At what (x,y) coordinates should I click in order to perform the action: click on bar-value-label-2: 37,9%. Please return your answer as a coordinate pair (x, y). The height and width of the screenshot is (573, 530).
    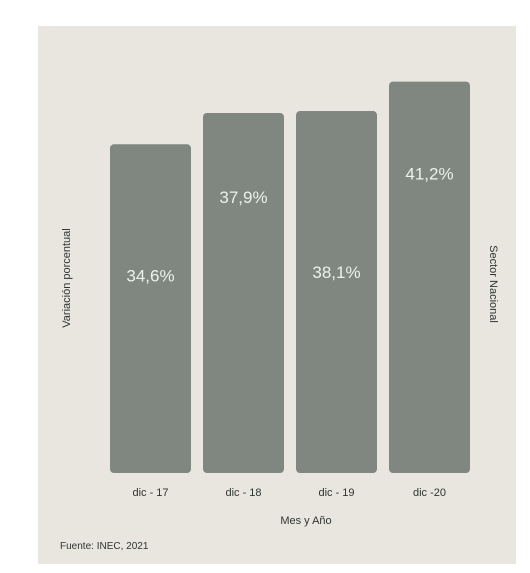
    Looking at the image, I should click on (243, 197).